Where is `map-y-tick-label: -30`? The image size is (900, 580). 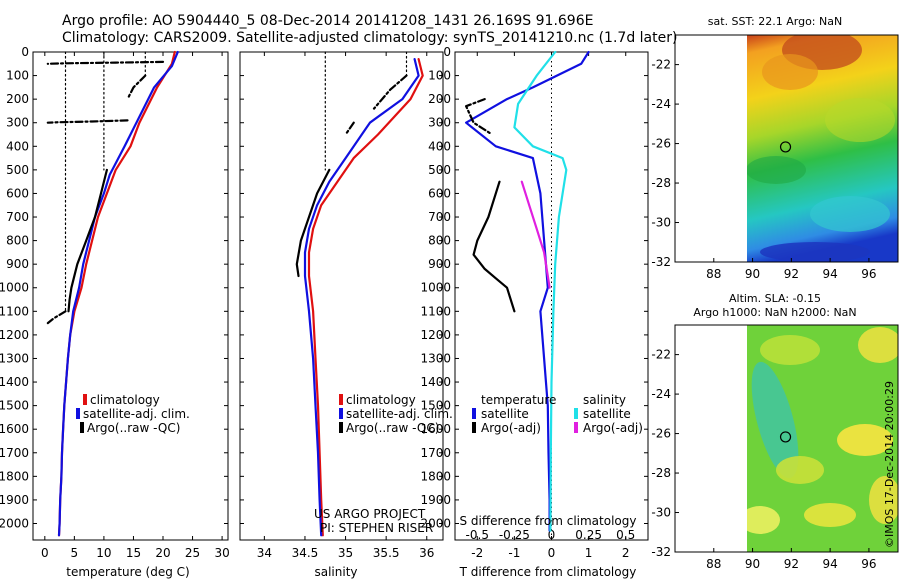 map-y-tick-label: -30 is located at coordinates (661, 513).